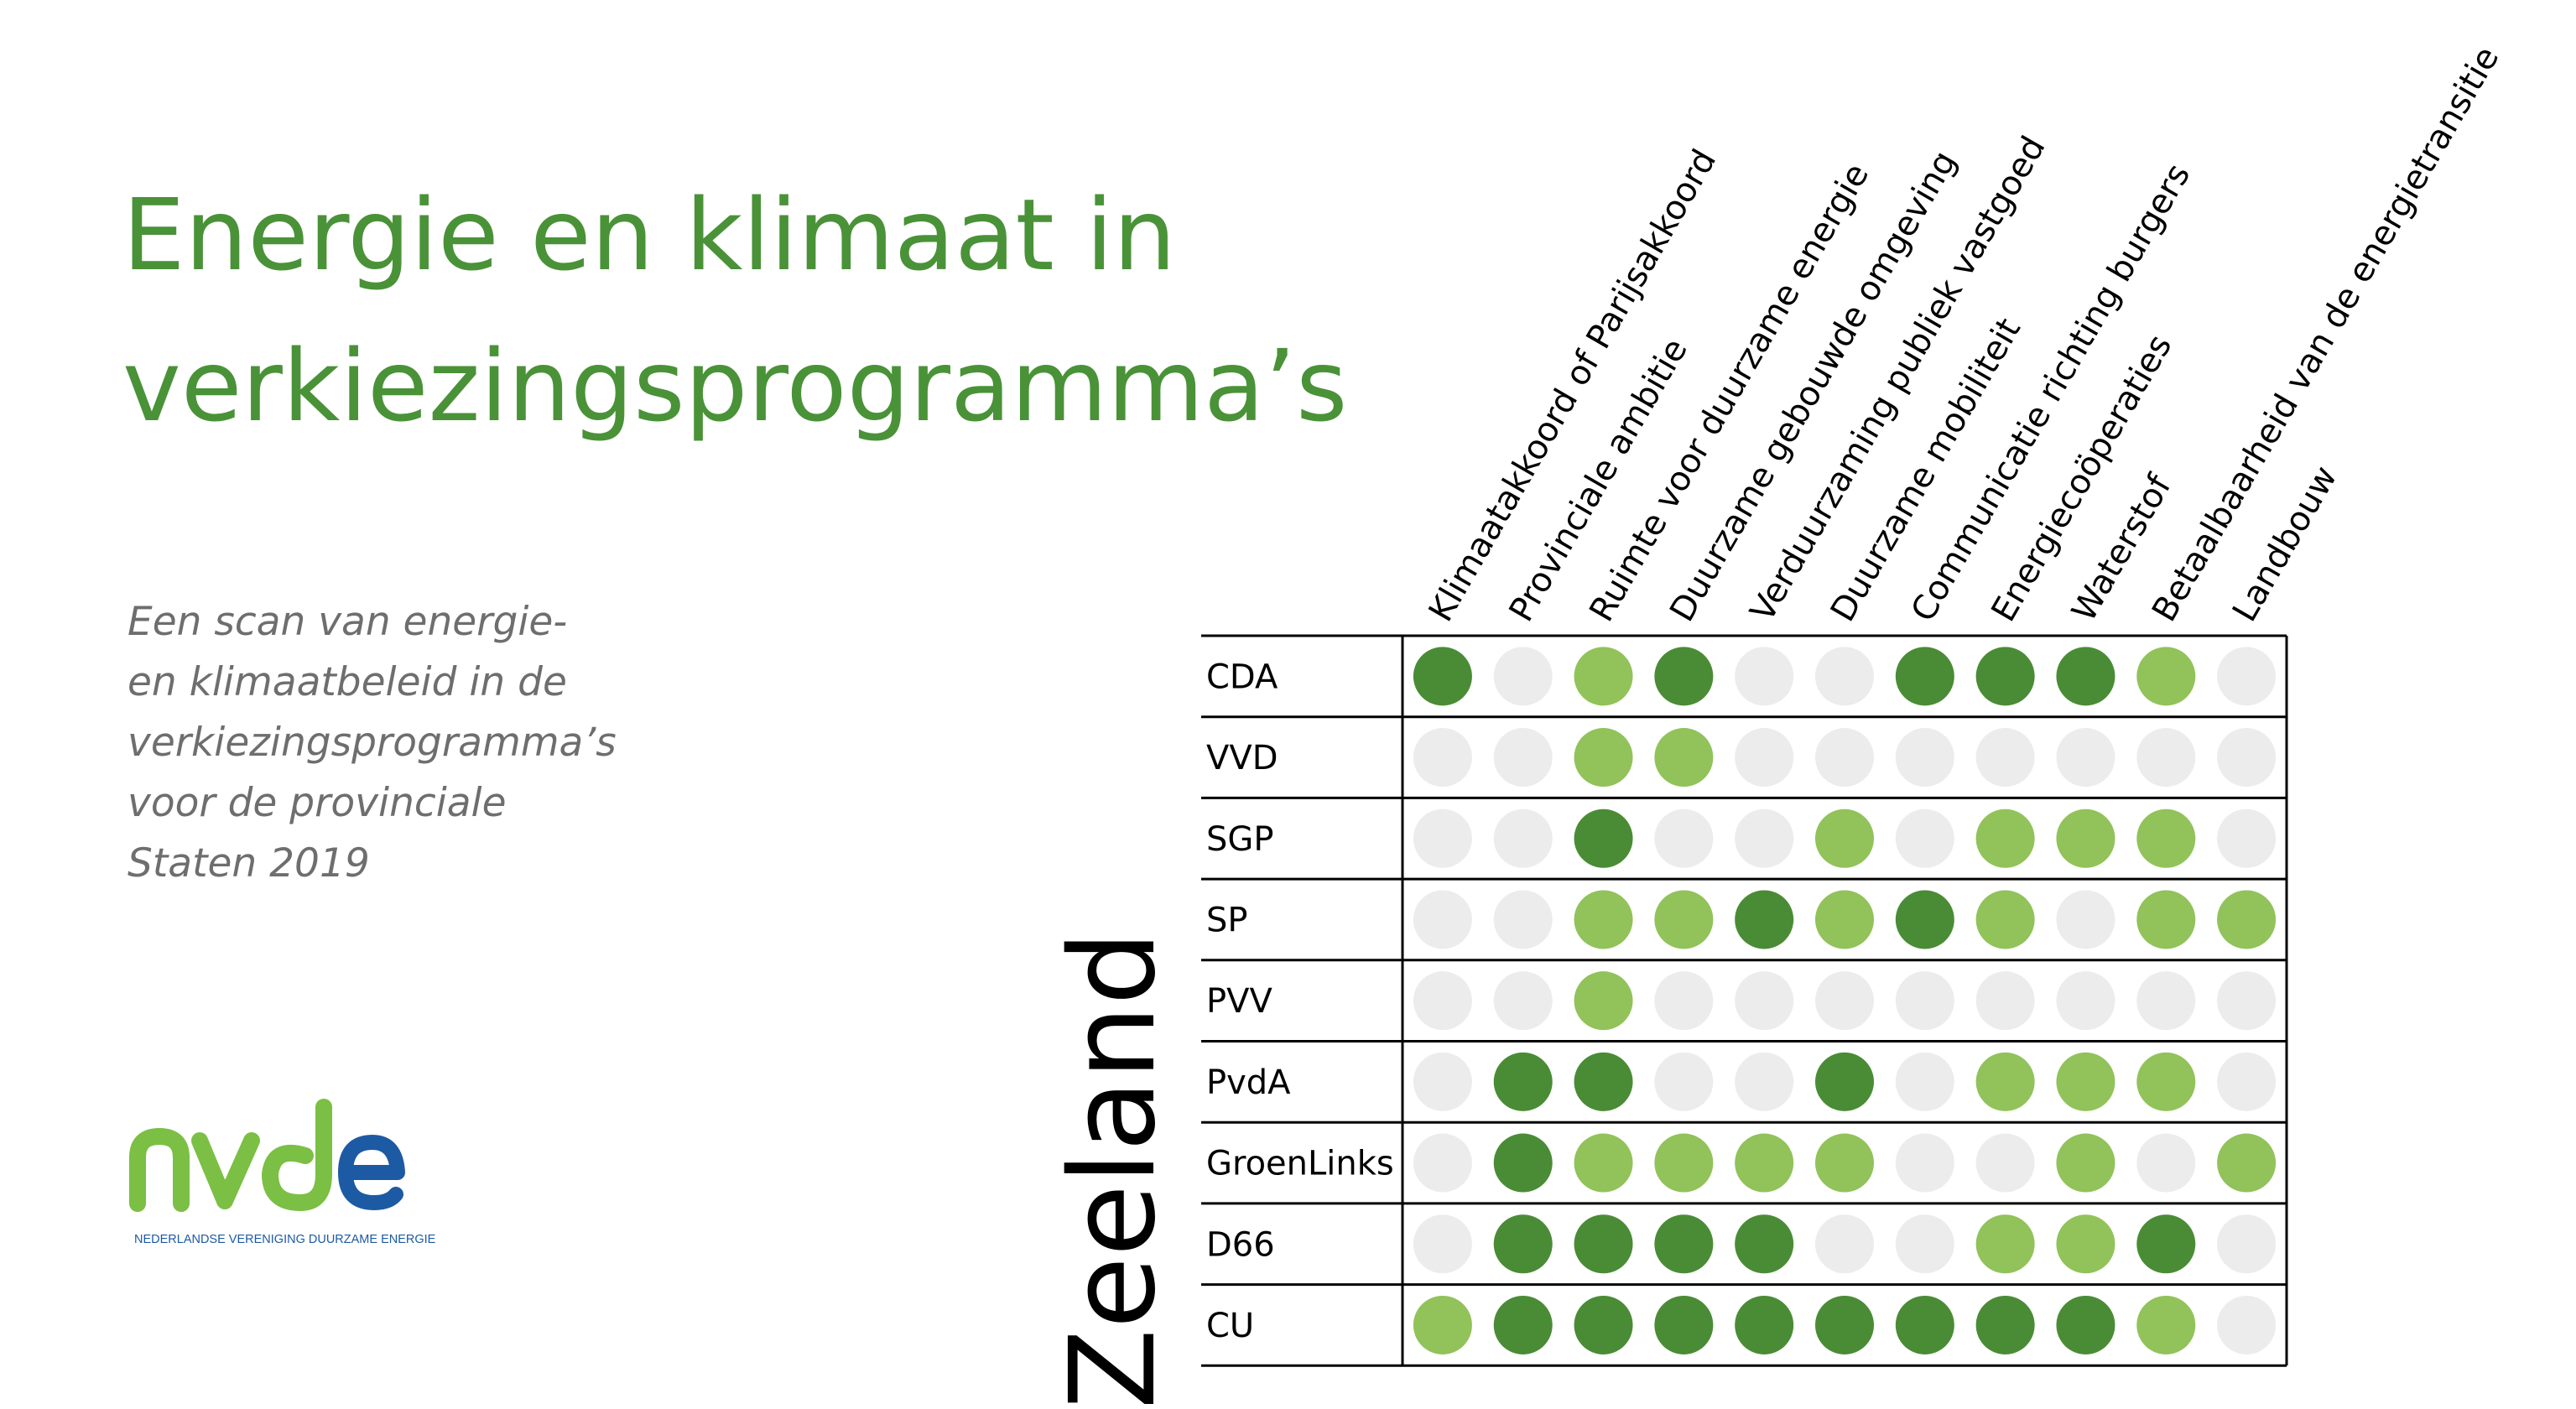  What do you see at coordinates (317, 803) in the screenshot?
I see `subtitle-line-4: voor de provinciale` at bounding box center [317, 803].